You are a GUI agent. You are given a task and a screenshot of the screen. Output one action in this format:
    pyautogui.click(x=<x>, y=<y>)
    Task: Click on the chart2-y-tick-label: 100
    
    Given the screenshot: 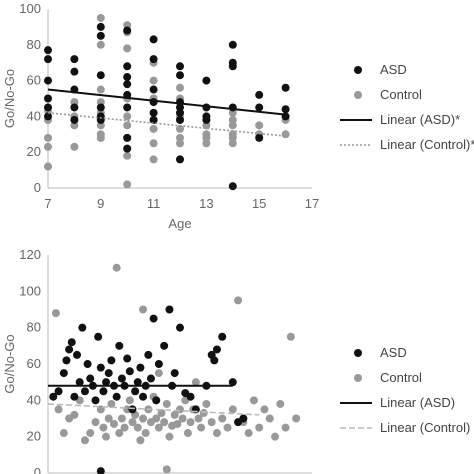 What is the action you would take?
    pyautogui.click(x=30, y=290)
    